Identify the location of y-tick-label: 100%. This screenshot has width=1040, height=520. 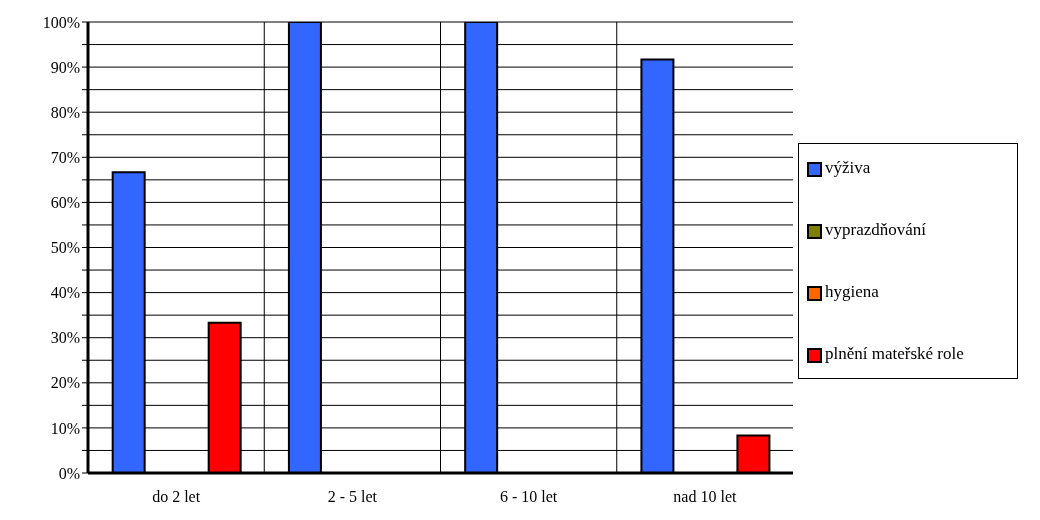
(61, 22).